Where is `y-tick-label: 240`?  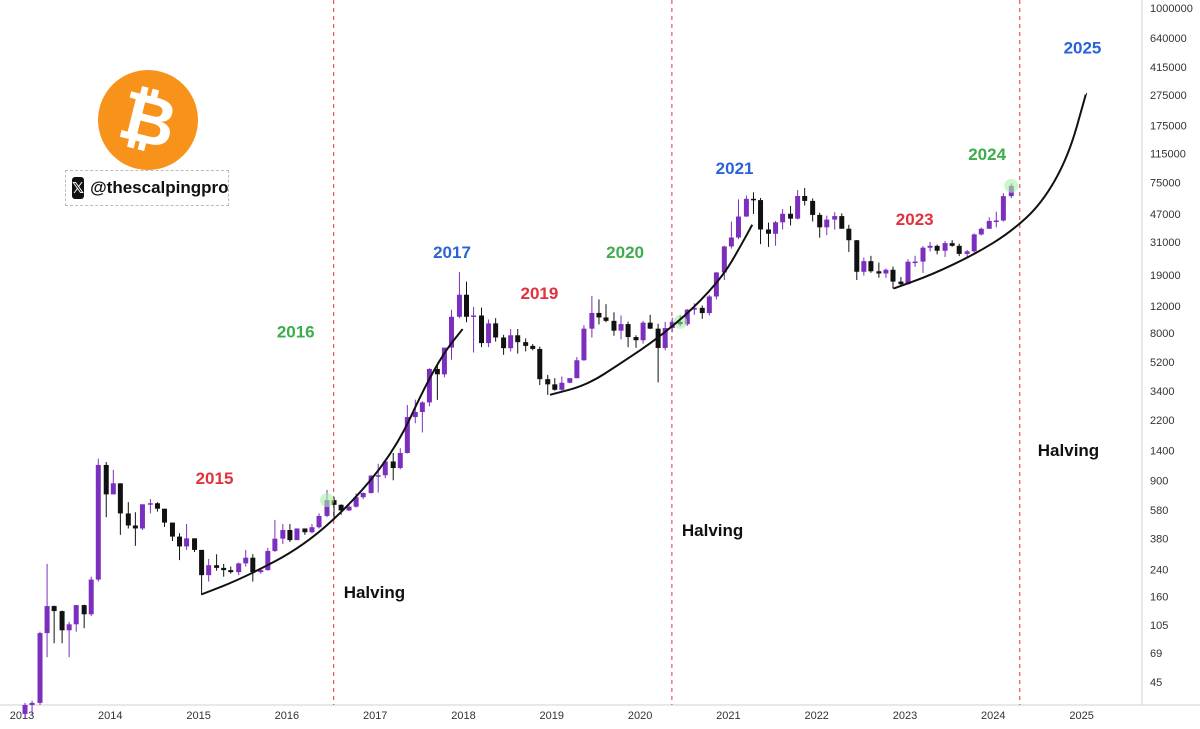
y-tick-label: 240 is located at coordinates (1159, 570).